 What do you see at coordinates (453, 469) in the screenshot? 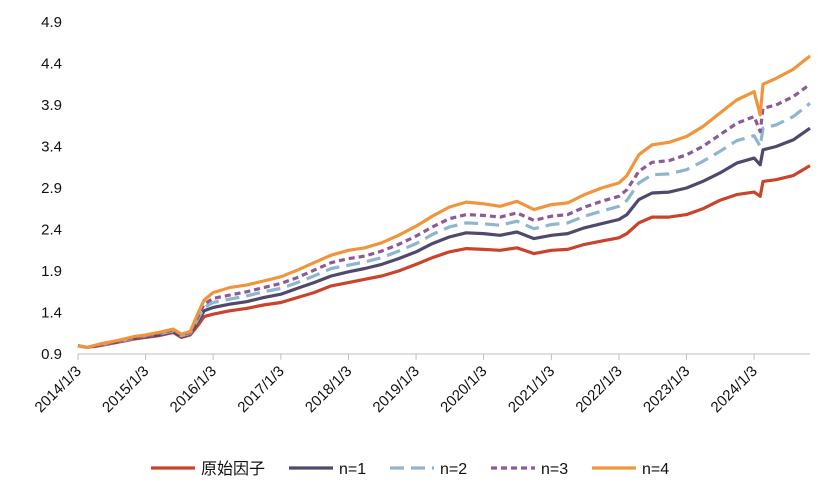
I see `legend-label: n=2` at bounding box center [453, 469].